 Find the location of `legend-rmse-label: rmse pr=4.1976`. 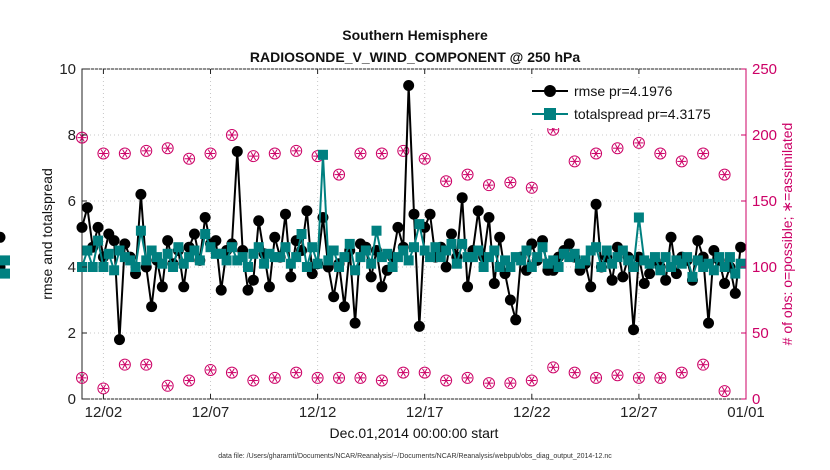

legend-rmse-label: rmse pr=4.1976 is located at coordinates (623, 91).